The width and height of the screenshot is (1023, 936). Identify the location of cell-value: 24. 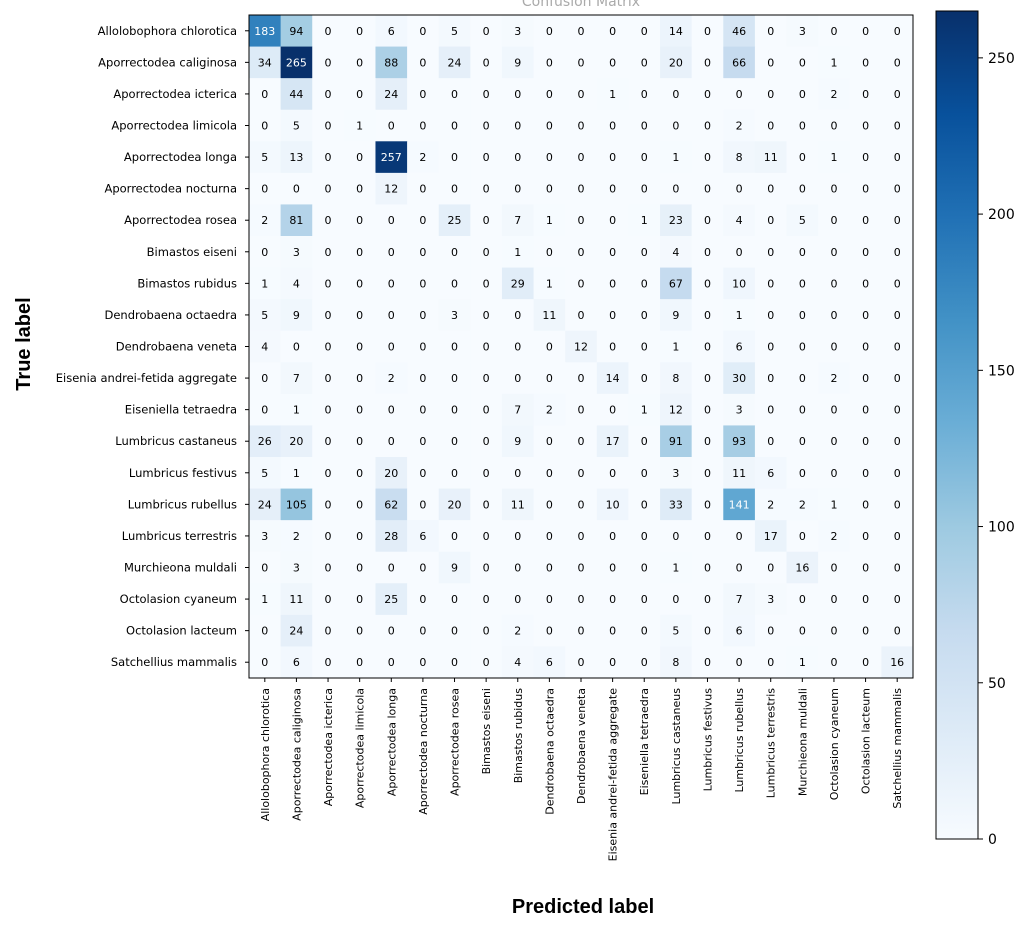
(455, 62).